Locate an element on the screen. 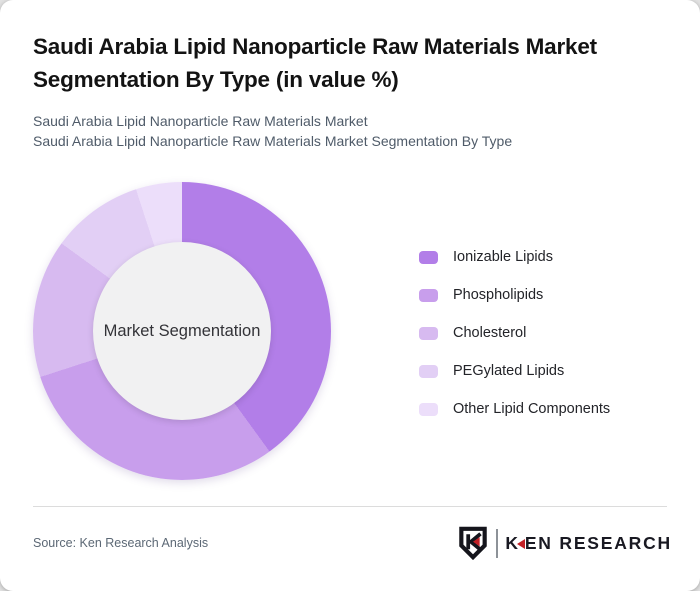 The image size is (700, 591). legend-item: Other Lipid Components is located at coordinates (514, 409).